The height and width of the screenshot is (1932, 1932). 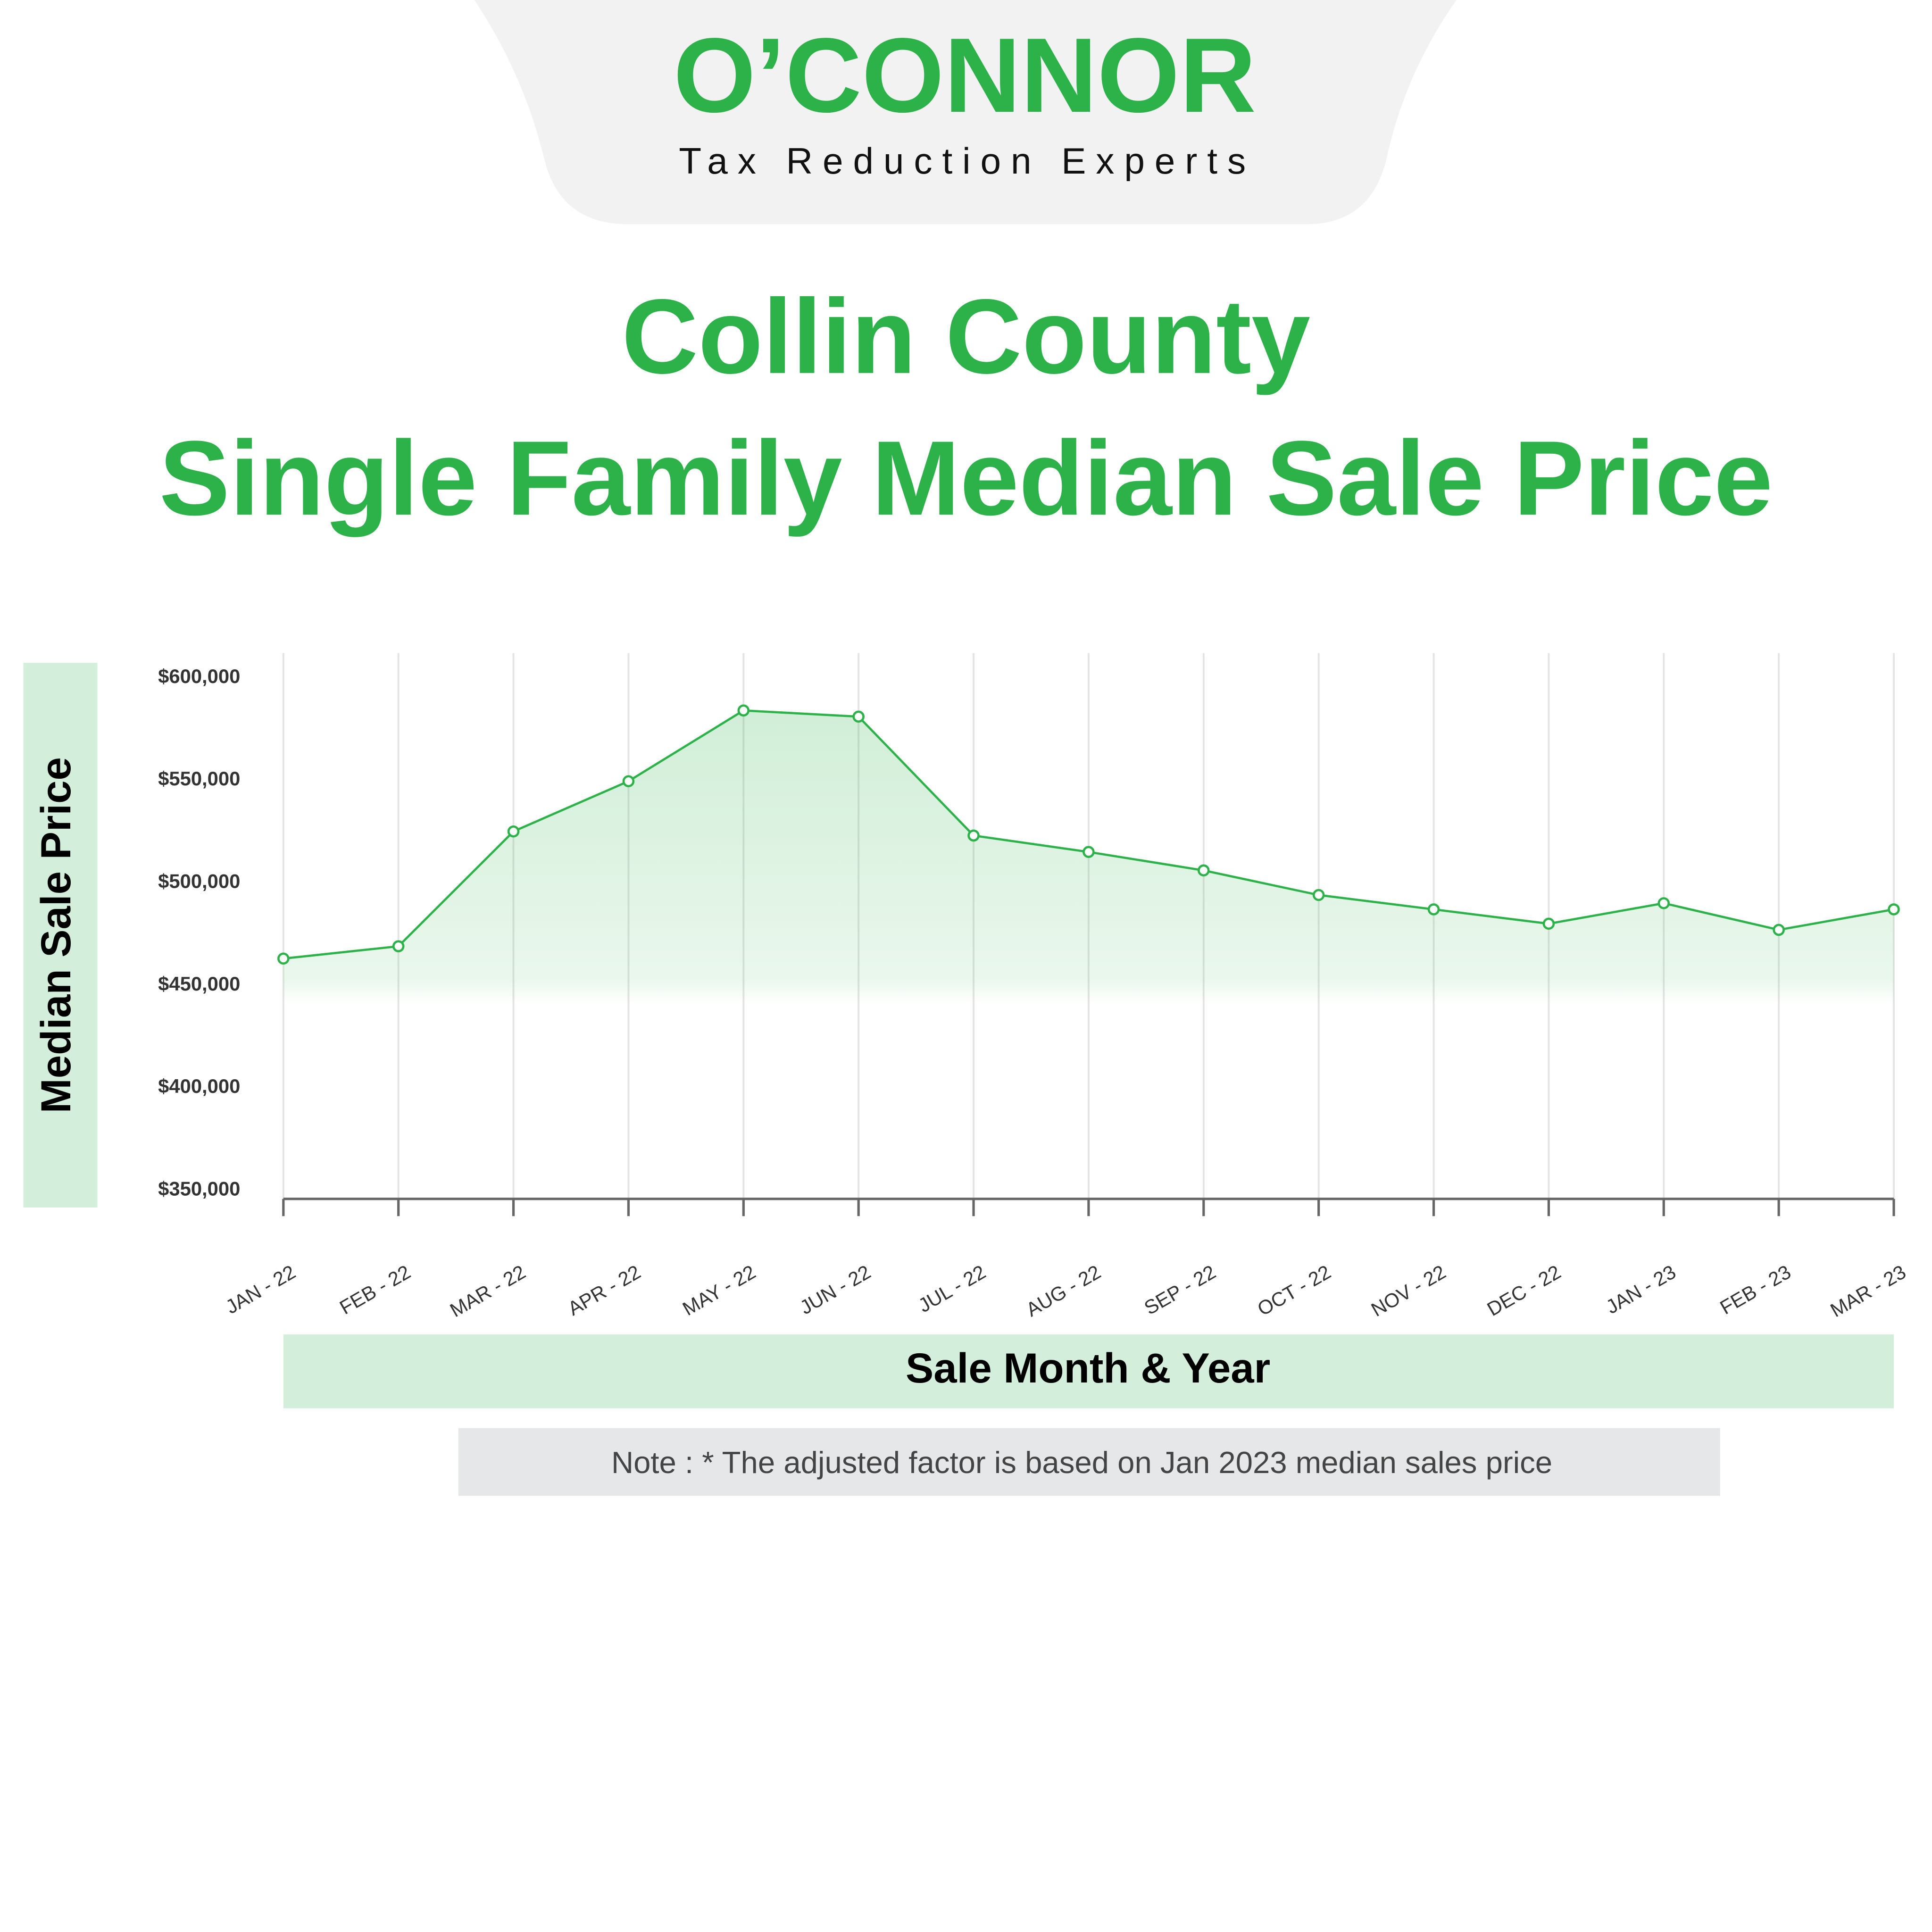 I want to click on y-tick-label: $350,000, so click(x=199, y=1188).